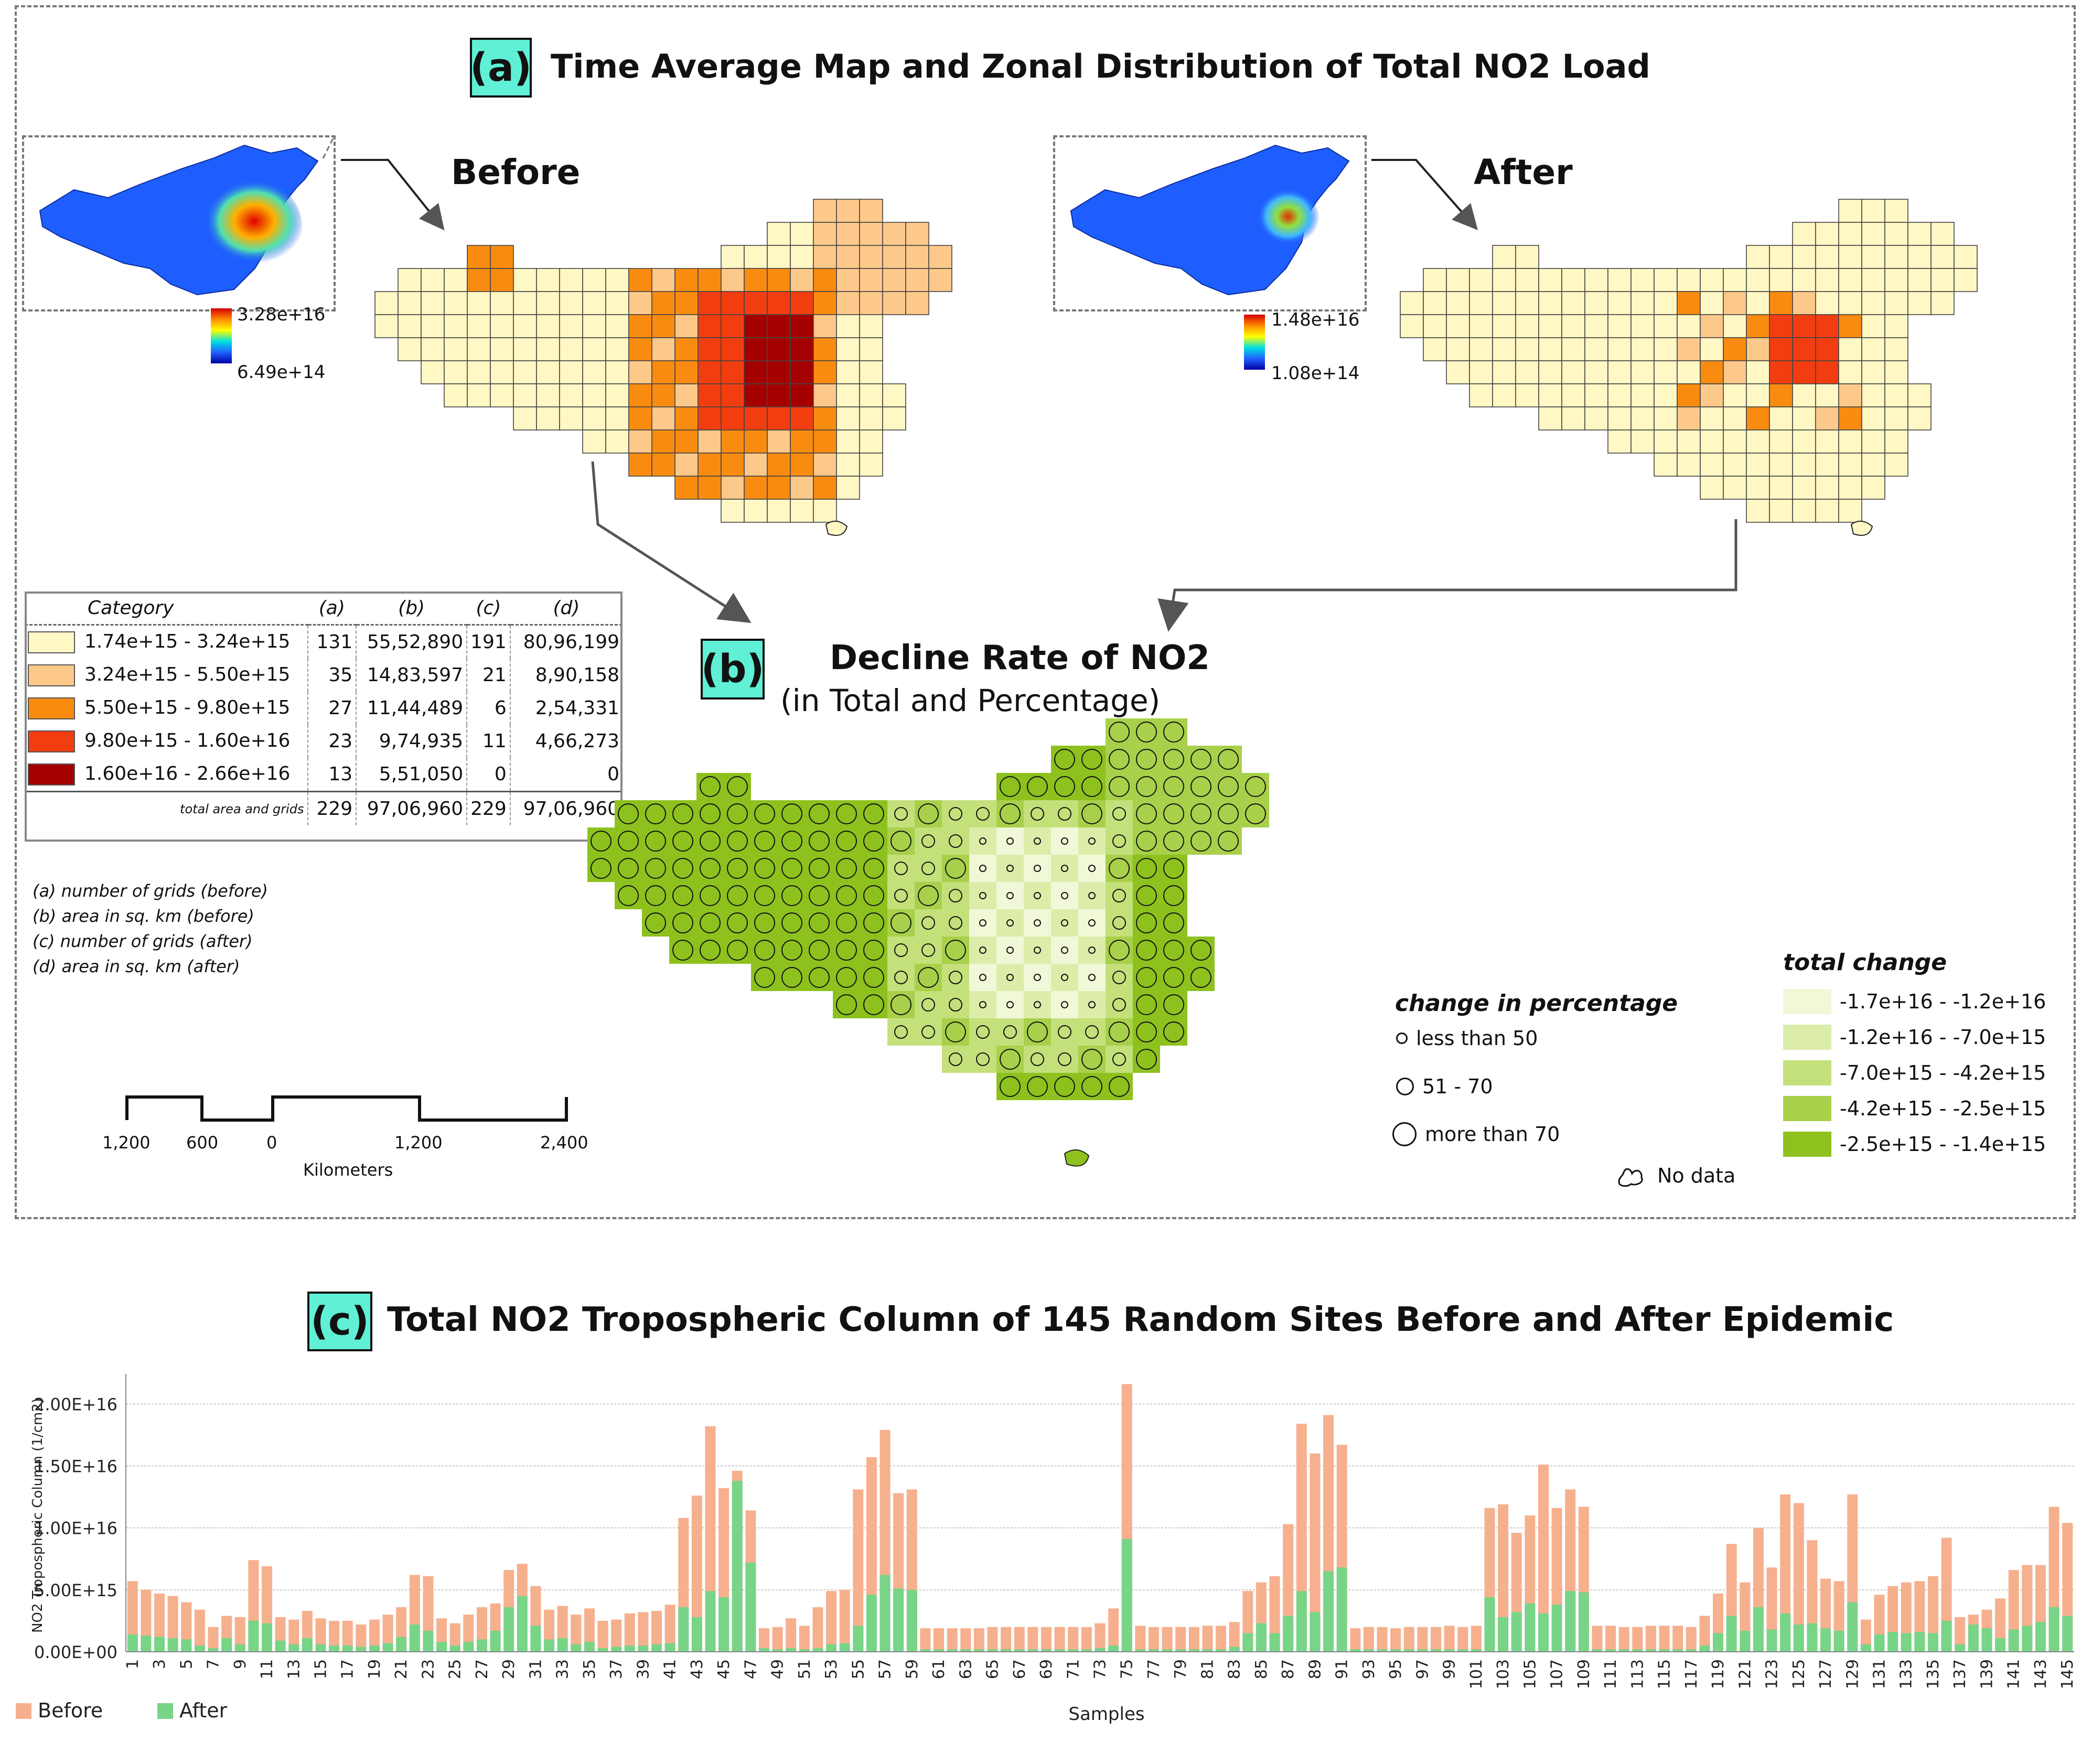 The image size is (2092, 1764). I want to click on total-legend-label: -1.7e+16 - -1.2e+16, so click(1943, 1001).